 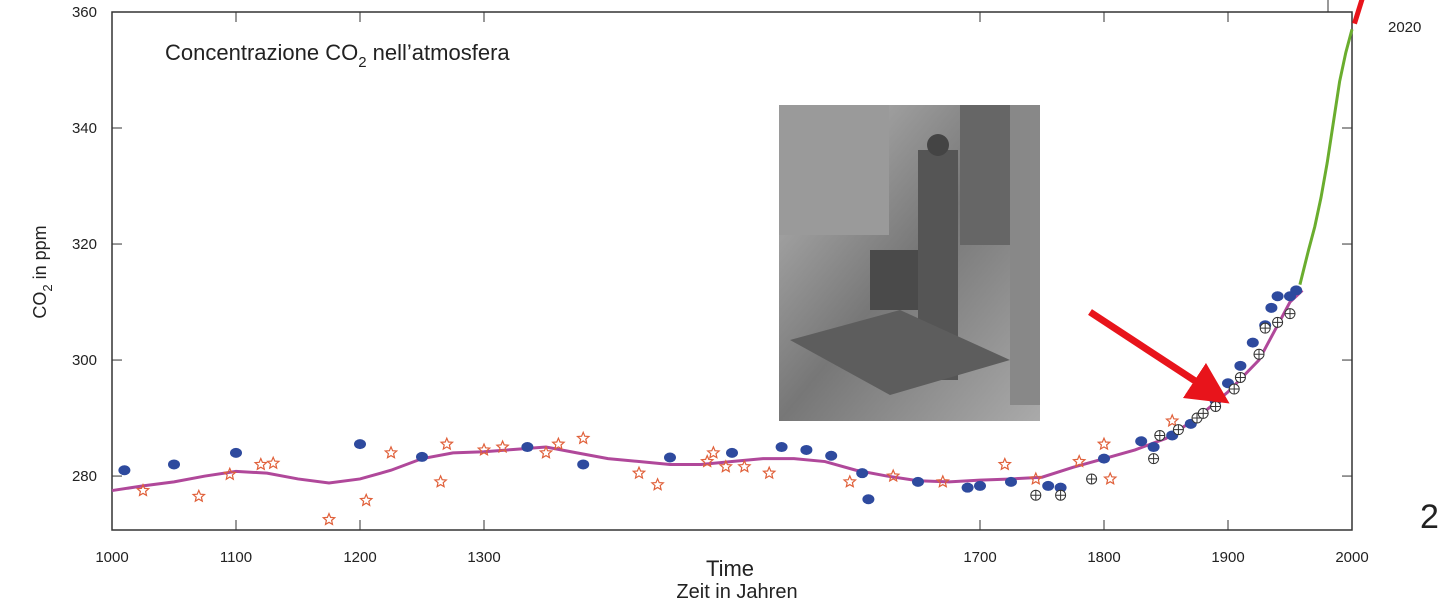 What do you see at coordinates (909, 263) in the screenshot?
I see `photo` at bounding box center [909, 263].